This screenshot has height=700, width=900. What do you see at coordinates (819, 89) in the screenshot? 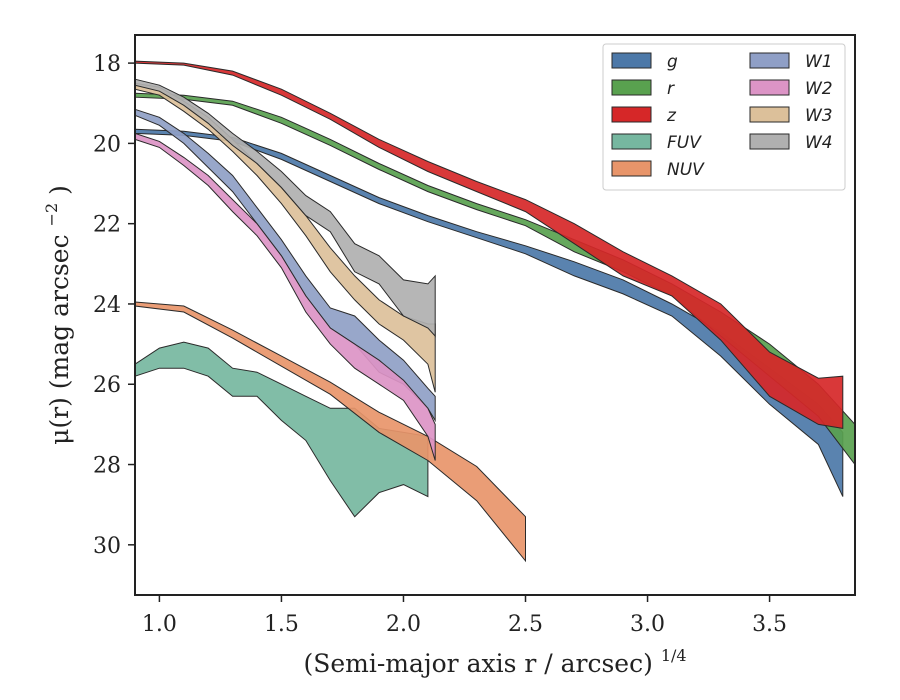
I see `legend-label: W2` at bounding box center [819, 89].